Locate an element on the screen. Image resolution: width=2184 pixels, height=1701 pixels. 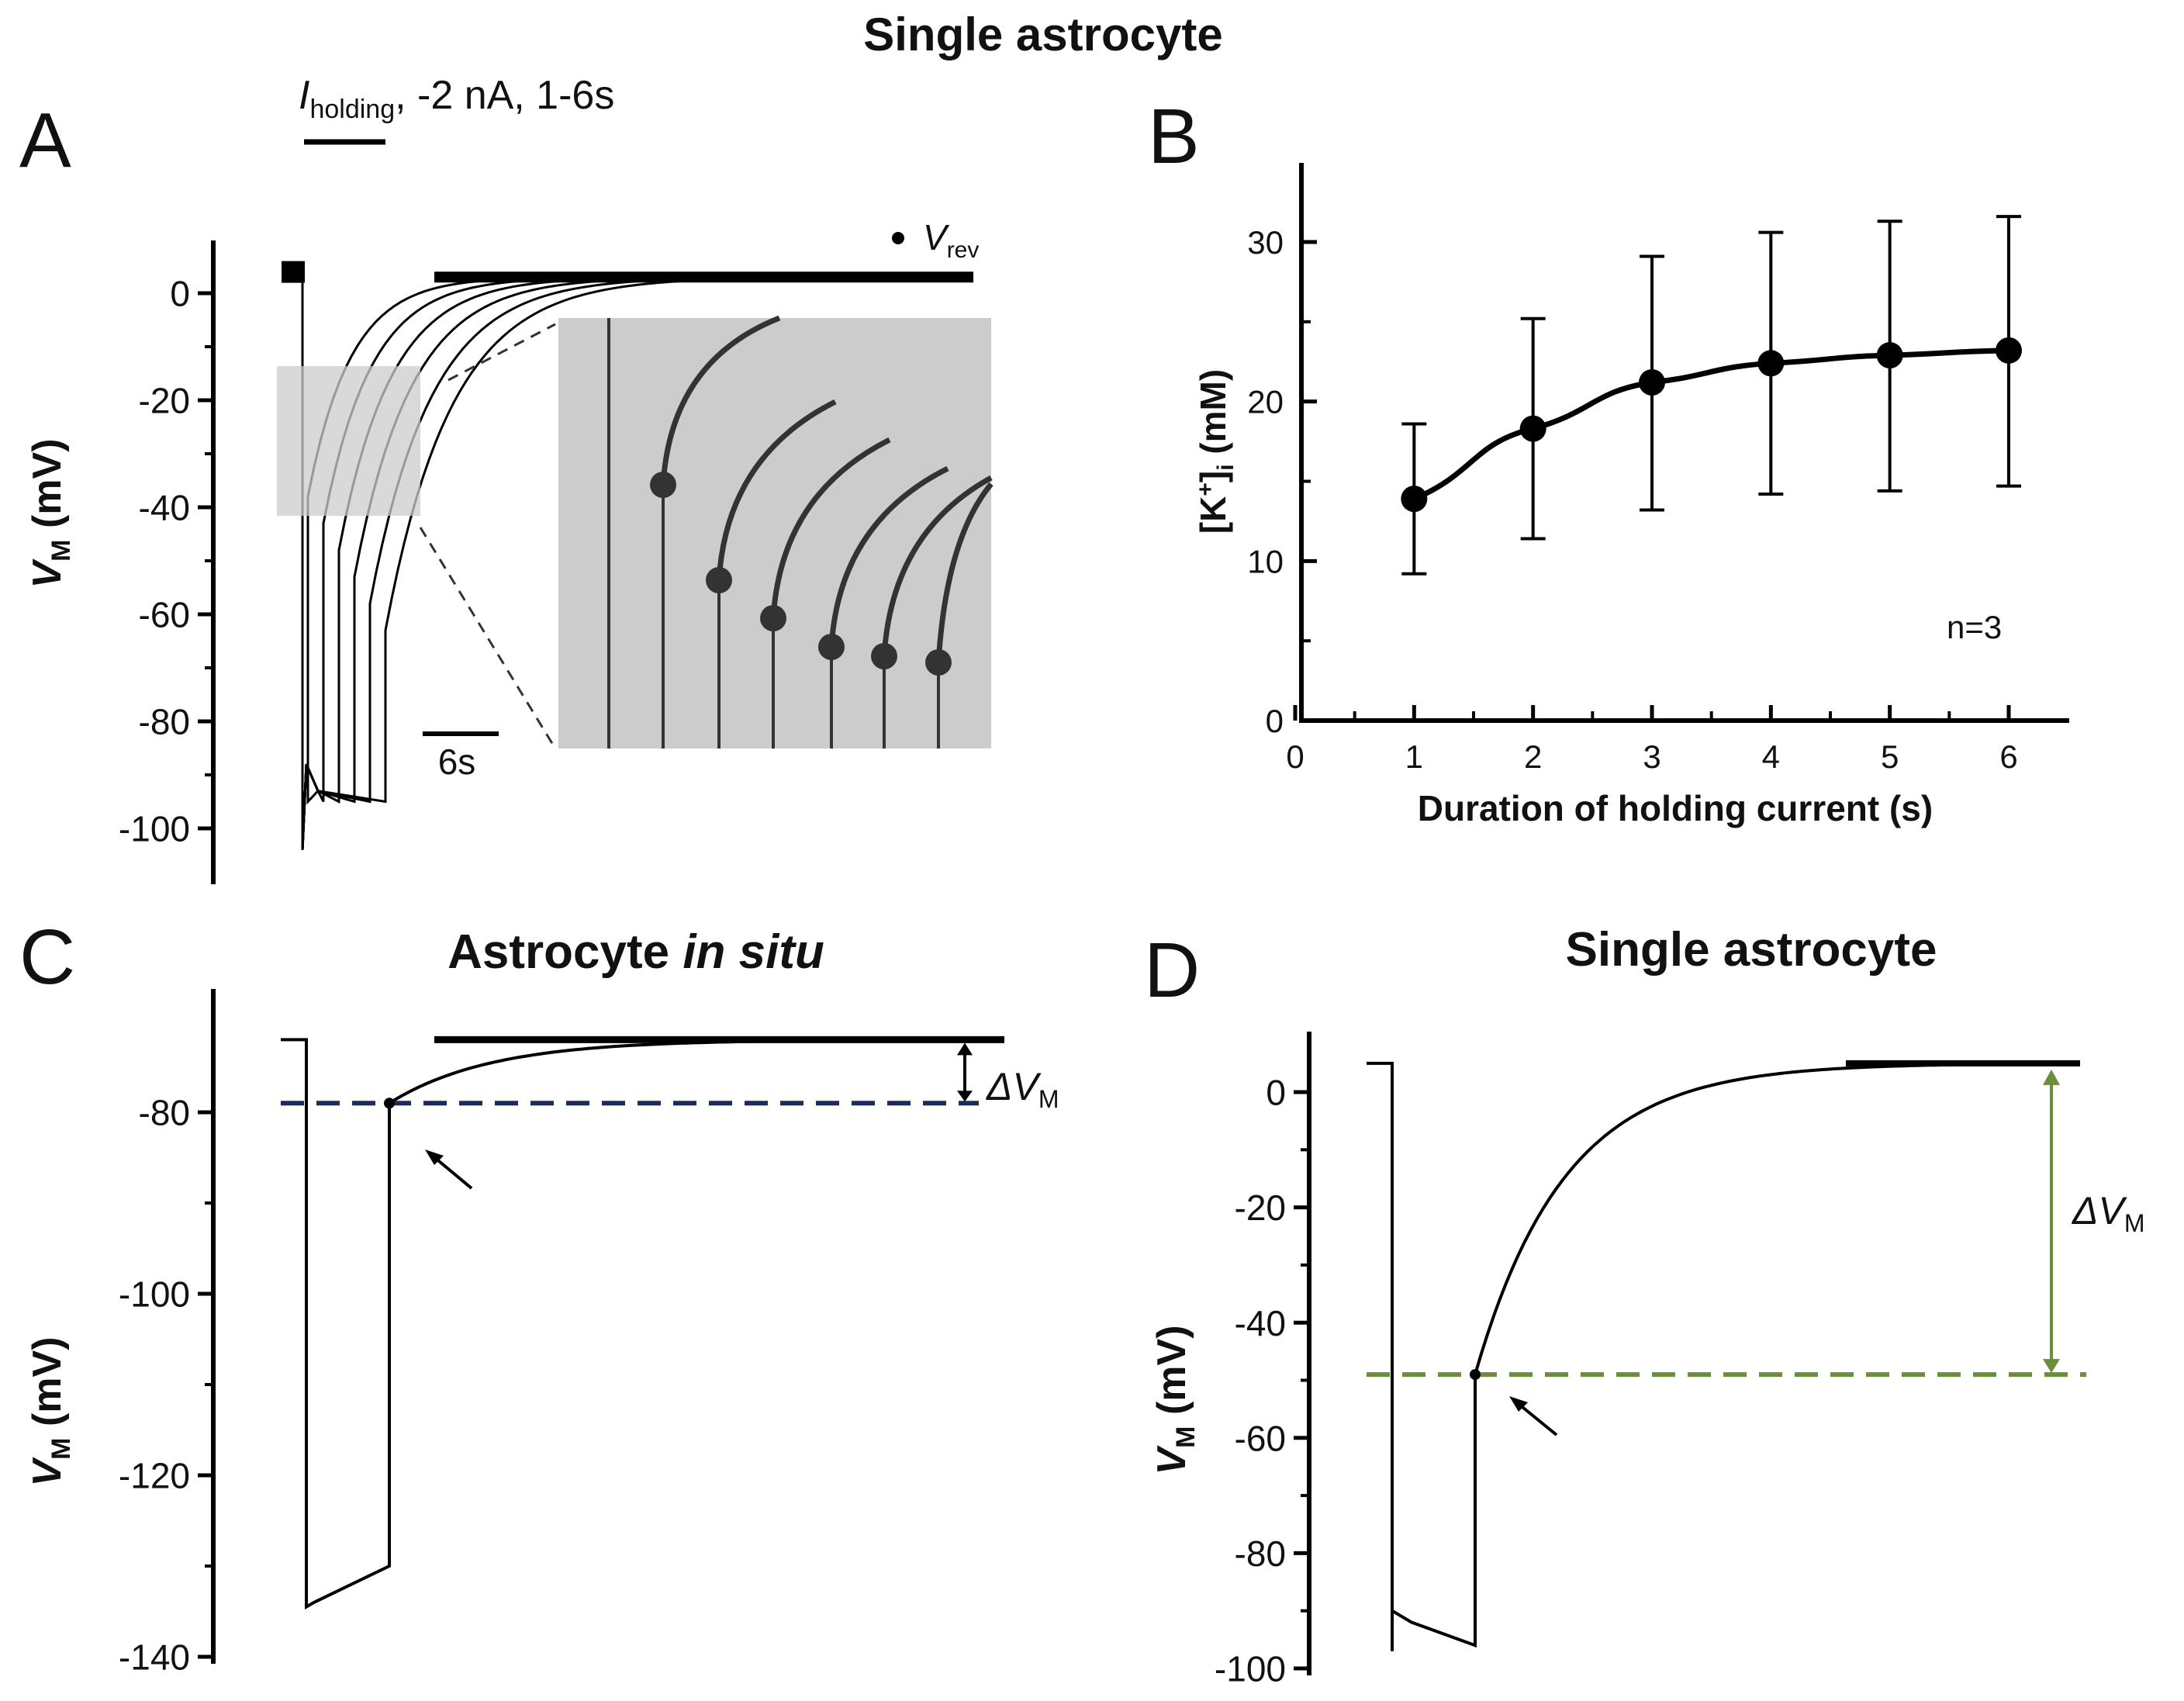
panel-b-annotation: n=3 is located at coordinates (1974, 627).